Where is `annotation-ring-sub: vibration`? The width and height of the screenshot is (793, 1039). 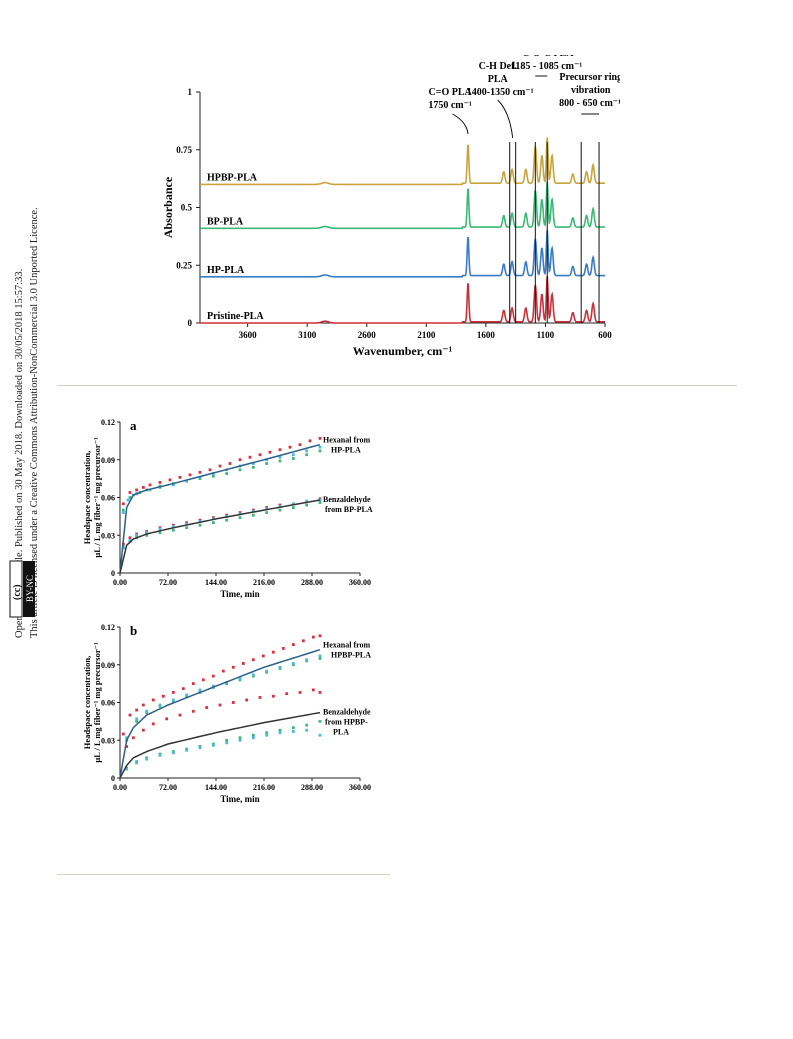
annotation-ring-sub: vibration is located at coordinates (591, 90).